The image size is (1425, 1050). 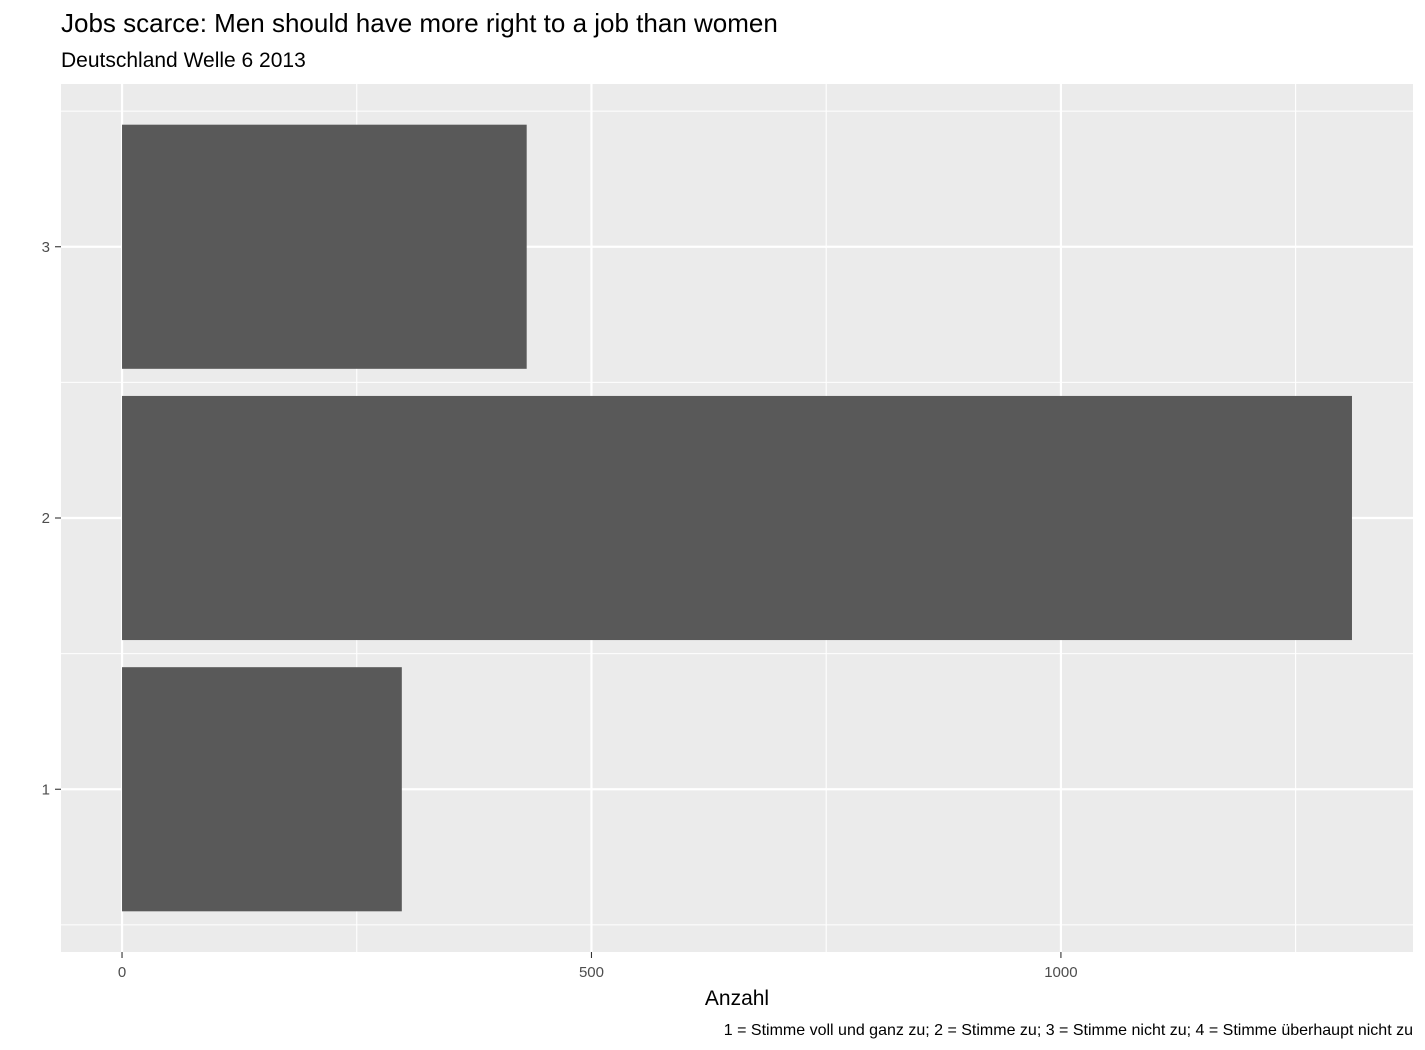 What do you see at coordinates (46, 789) in the screenshot?
I see `y-tick-label: 1` at bounding box center [46, 789].